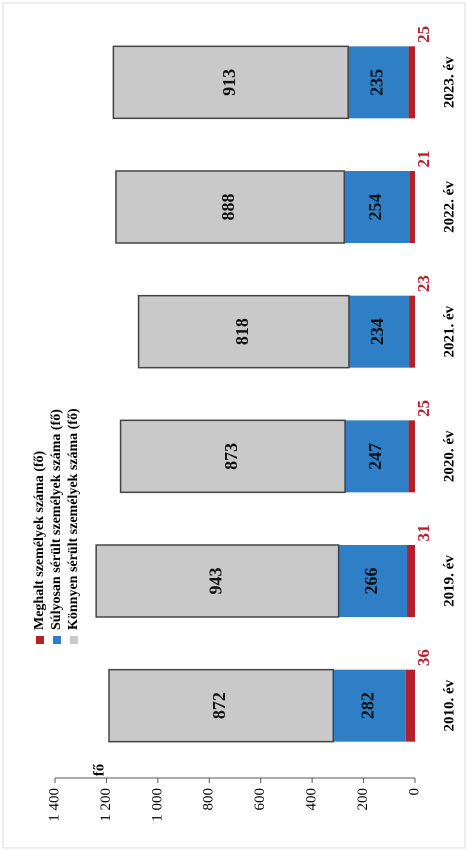 Image resolution: width=468 pixels, height=851 pixels. I want to click on legend-label: Könnyen sérült személyek száma (fő), so click(73, 519).